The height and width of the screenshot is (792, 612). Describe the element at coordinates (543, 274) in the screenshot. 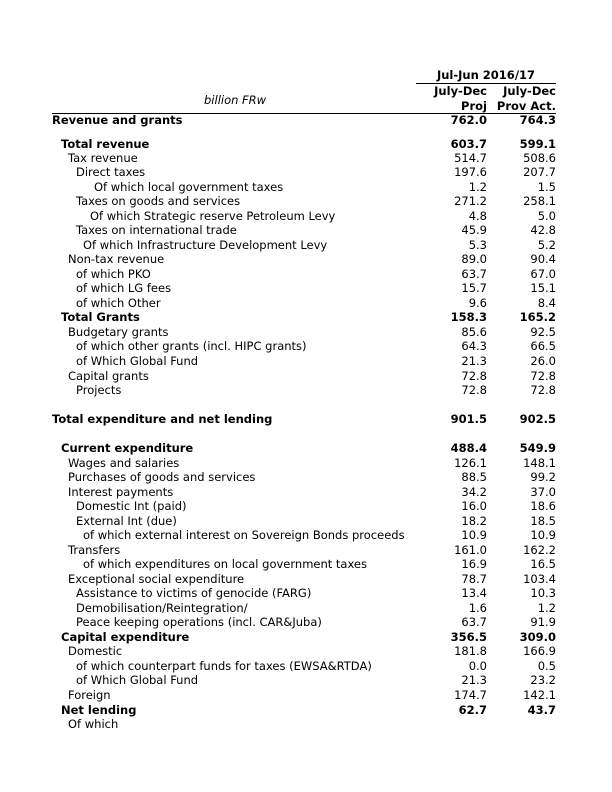

I see `row-value-actual: 67.0` at that location.